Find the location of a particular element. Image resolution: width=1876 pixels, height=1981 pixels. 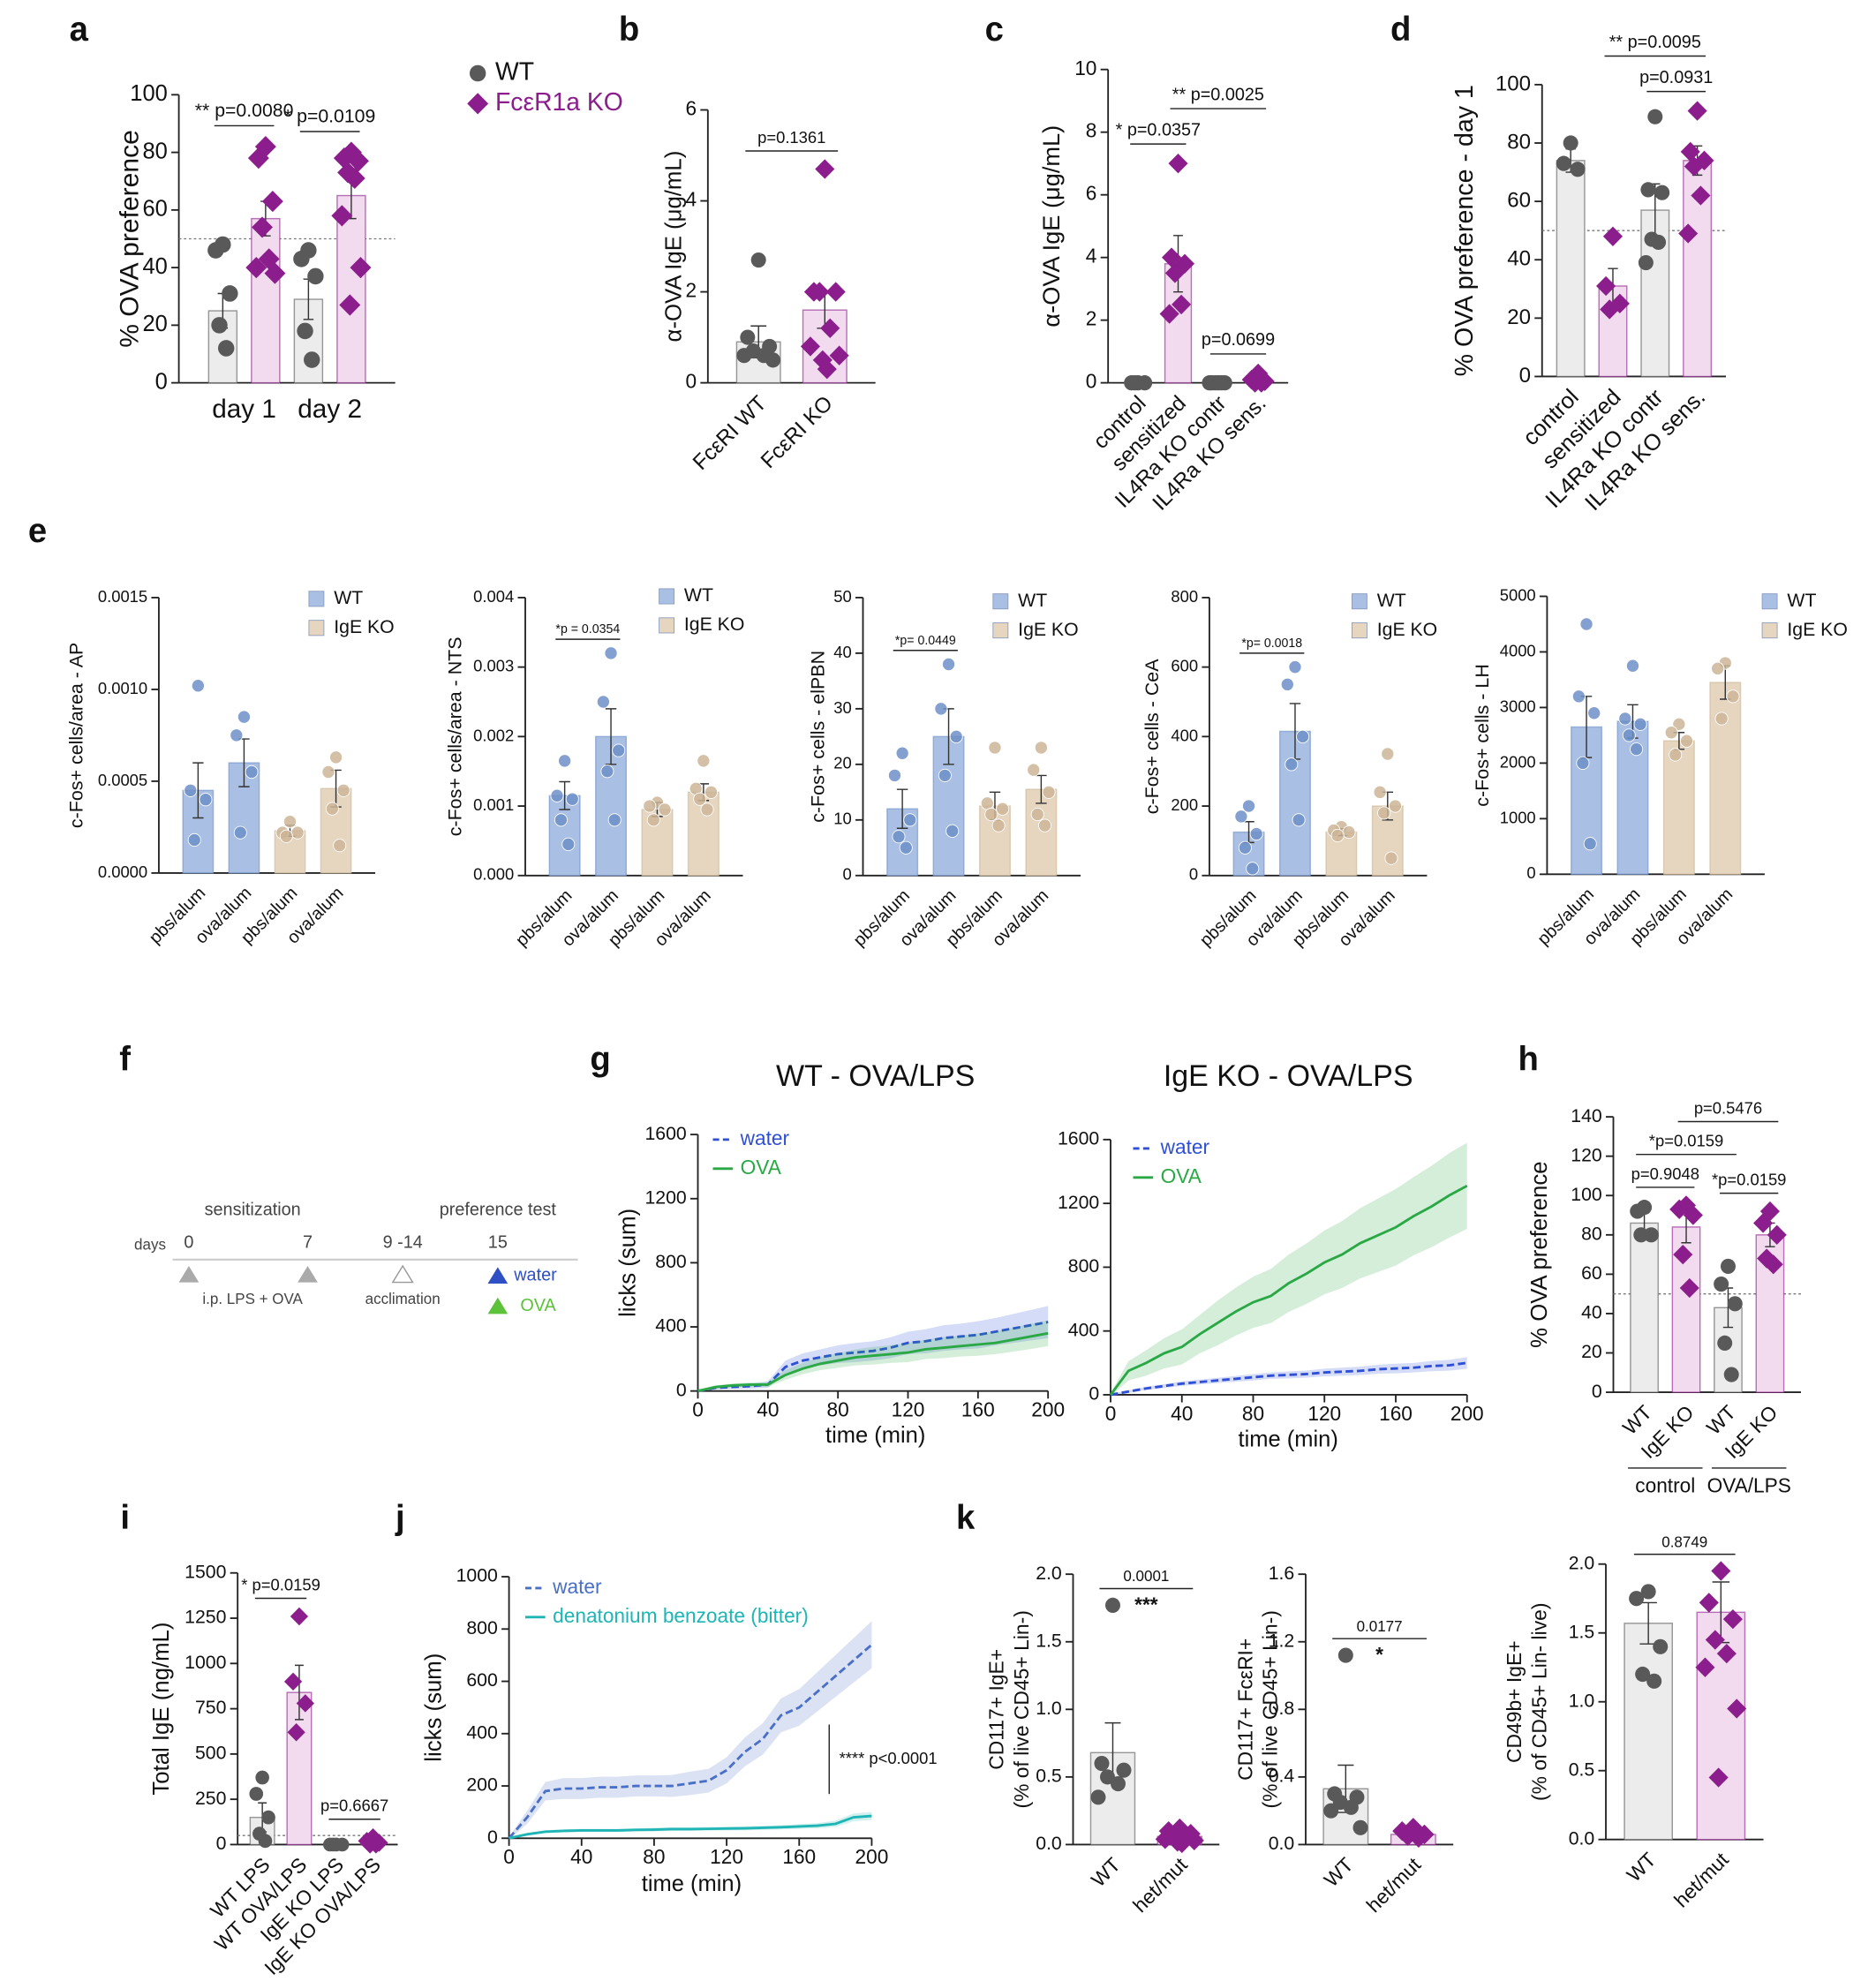

group-label: control is located at coordinates (1665, 1484).